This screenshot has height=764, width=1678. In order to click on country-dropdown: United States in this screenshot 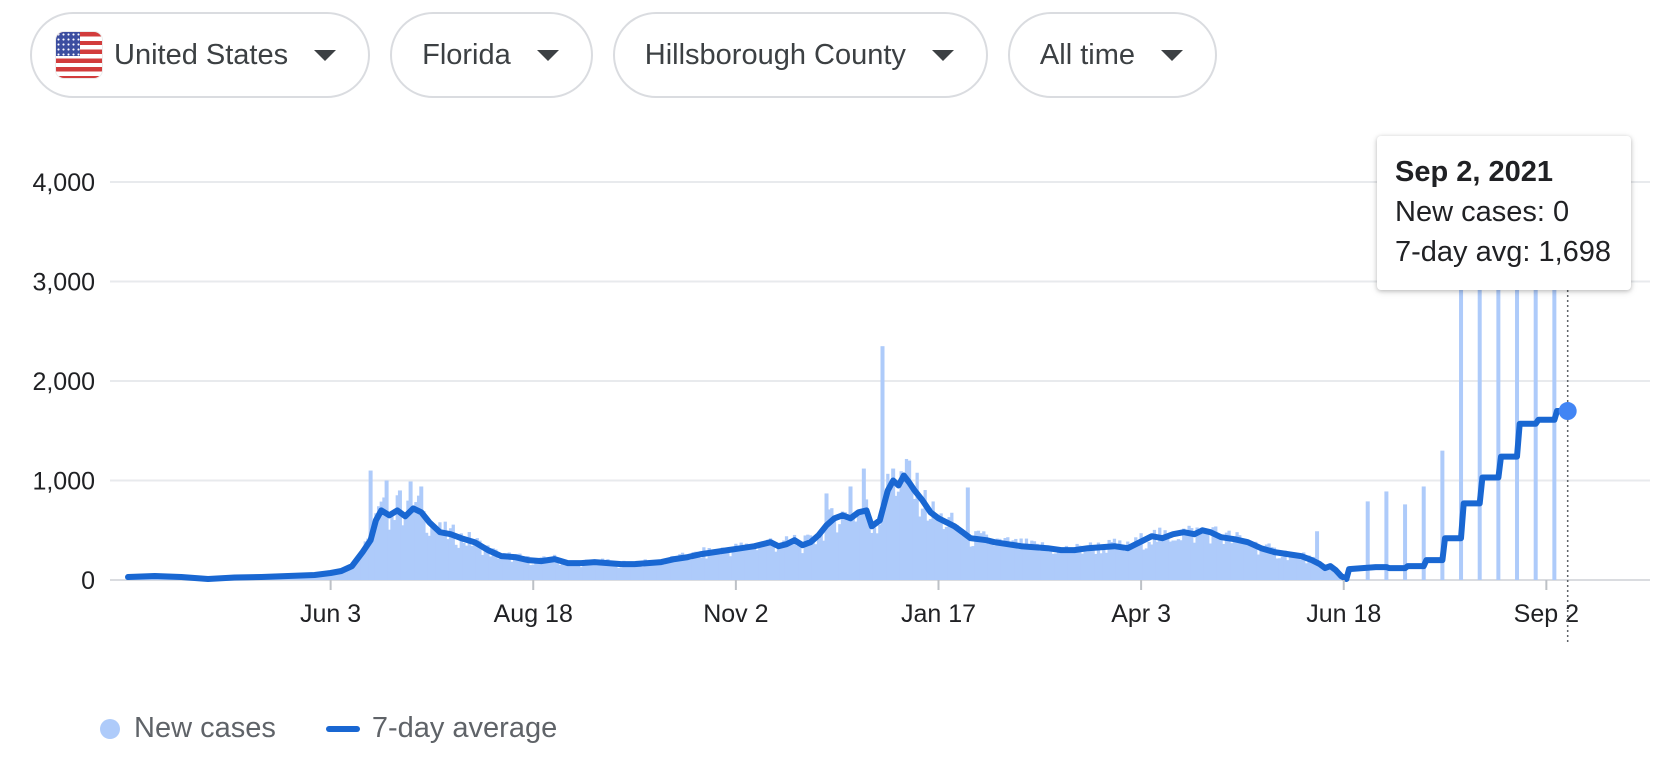, I will do `click(200, 55)`.